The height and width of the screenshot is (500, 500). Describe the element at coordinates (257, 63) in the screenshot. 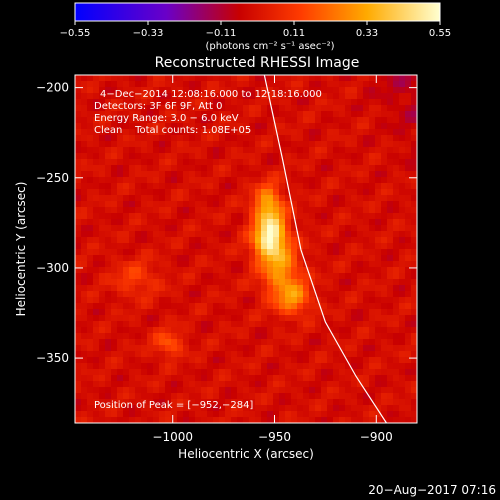

I see `chart-title: Reconstructed RHESSI Image` at that location.